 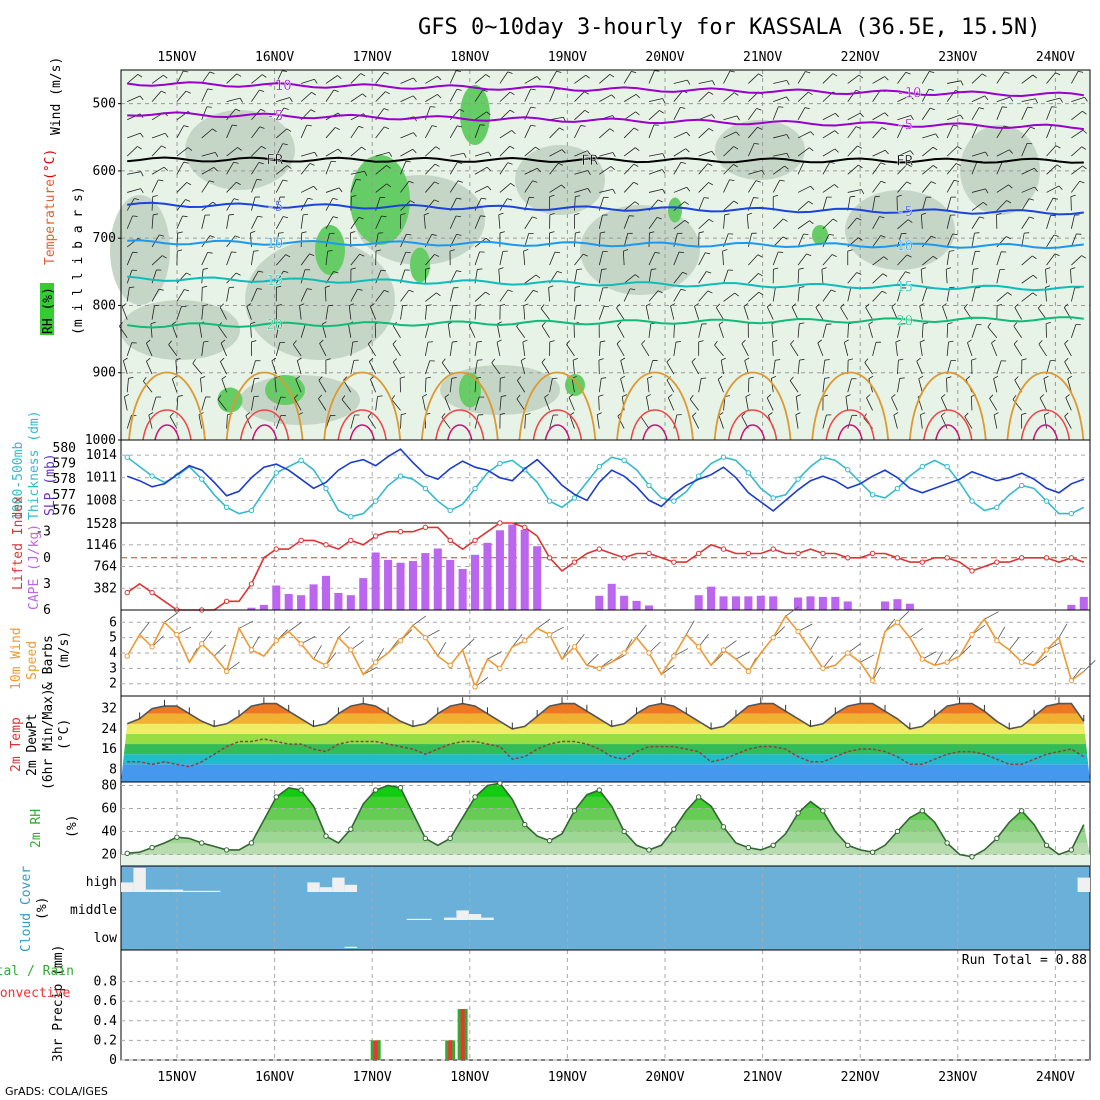 What do you see at coordinates (264, 425) in the screenshot?
I see `surface-isotherm` at bounding box center [264, 425].